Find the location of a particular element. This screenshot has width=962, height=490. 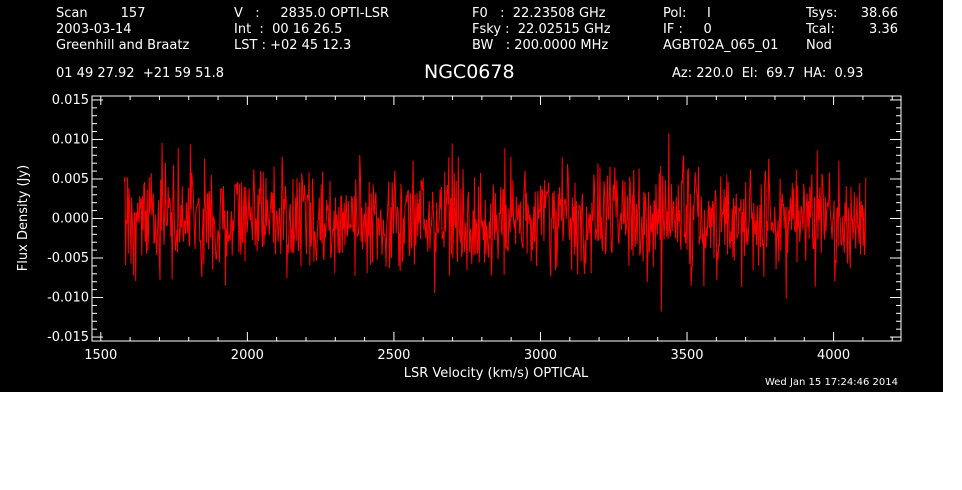

chart-title: NGC0678 is located at coordinates (469, 72).